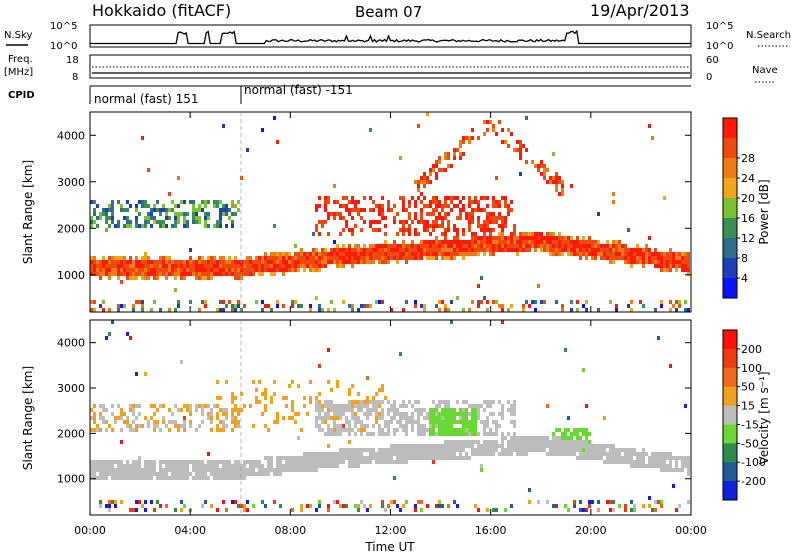 This screenshot has width=800, height=554. What do you see at coordinates (18, 35) in the screenshot?
I see `nsky-label: N.Sky` at bounding box center [18, 35].